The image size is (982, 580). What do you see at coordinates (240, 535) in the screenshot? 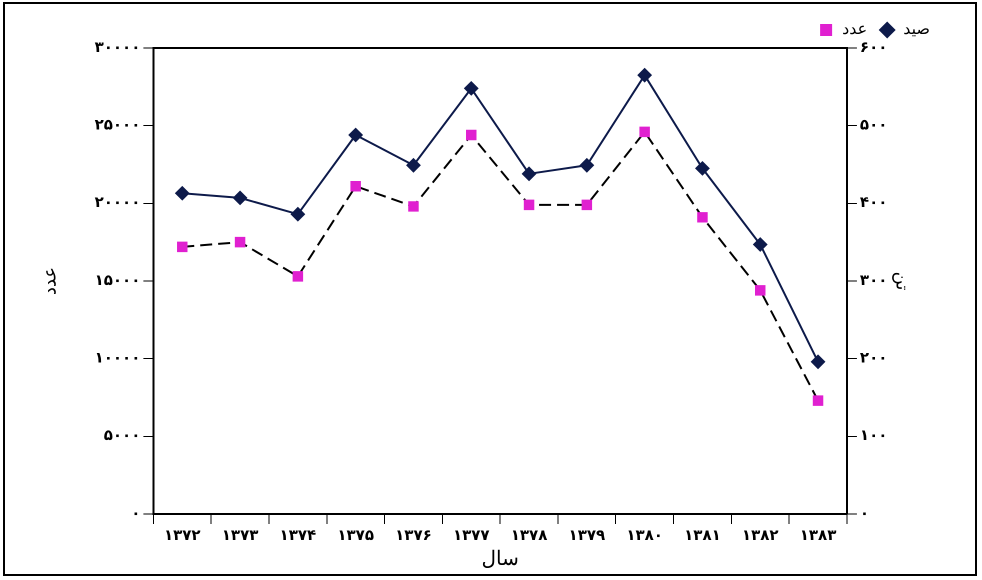
I see `x-tick-label: ۱۳۷۳` at bounding box center [240, 535].